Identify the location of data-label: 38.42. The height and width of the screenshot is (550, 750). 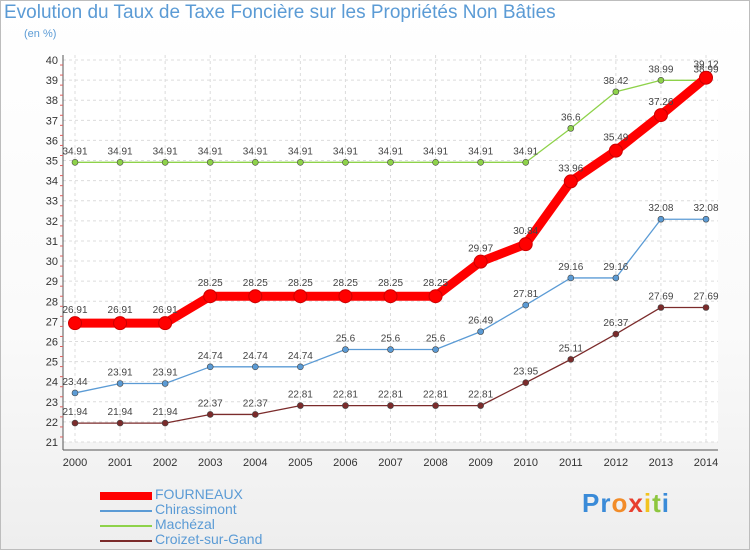
(615, 81).